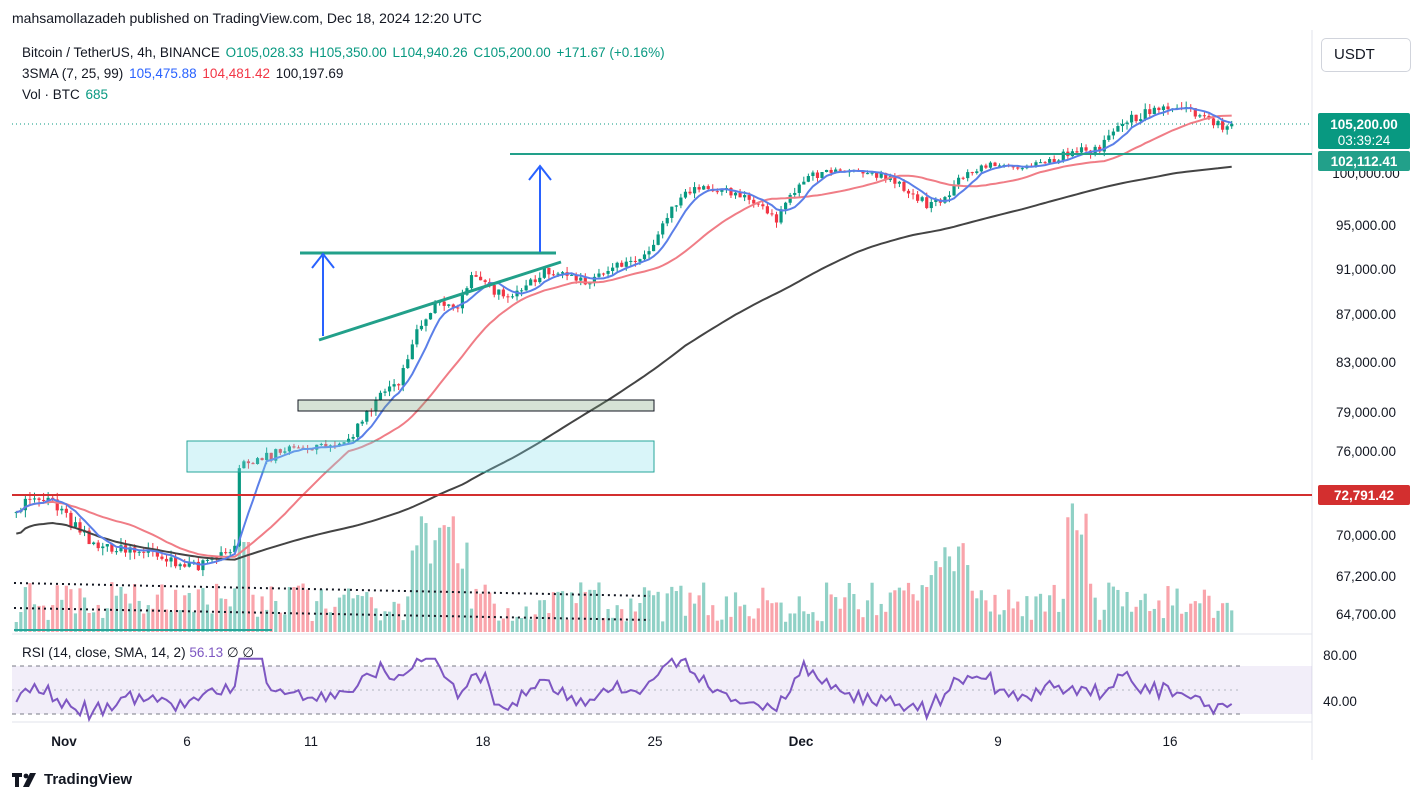 Image resolution: width=1427 pixels, height=802 pixels. Describe the element at coordinates (97, 94) in the screenshot. I see `volume-value: 685` at that location.